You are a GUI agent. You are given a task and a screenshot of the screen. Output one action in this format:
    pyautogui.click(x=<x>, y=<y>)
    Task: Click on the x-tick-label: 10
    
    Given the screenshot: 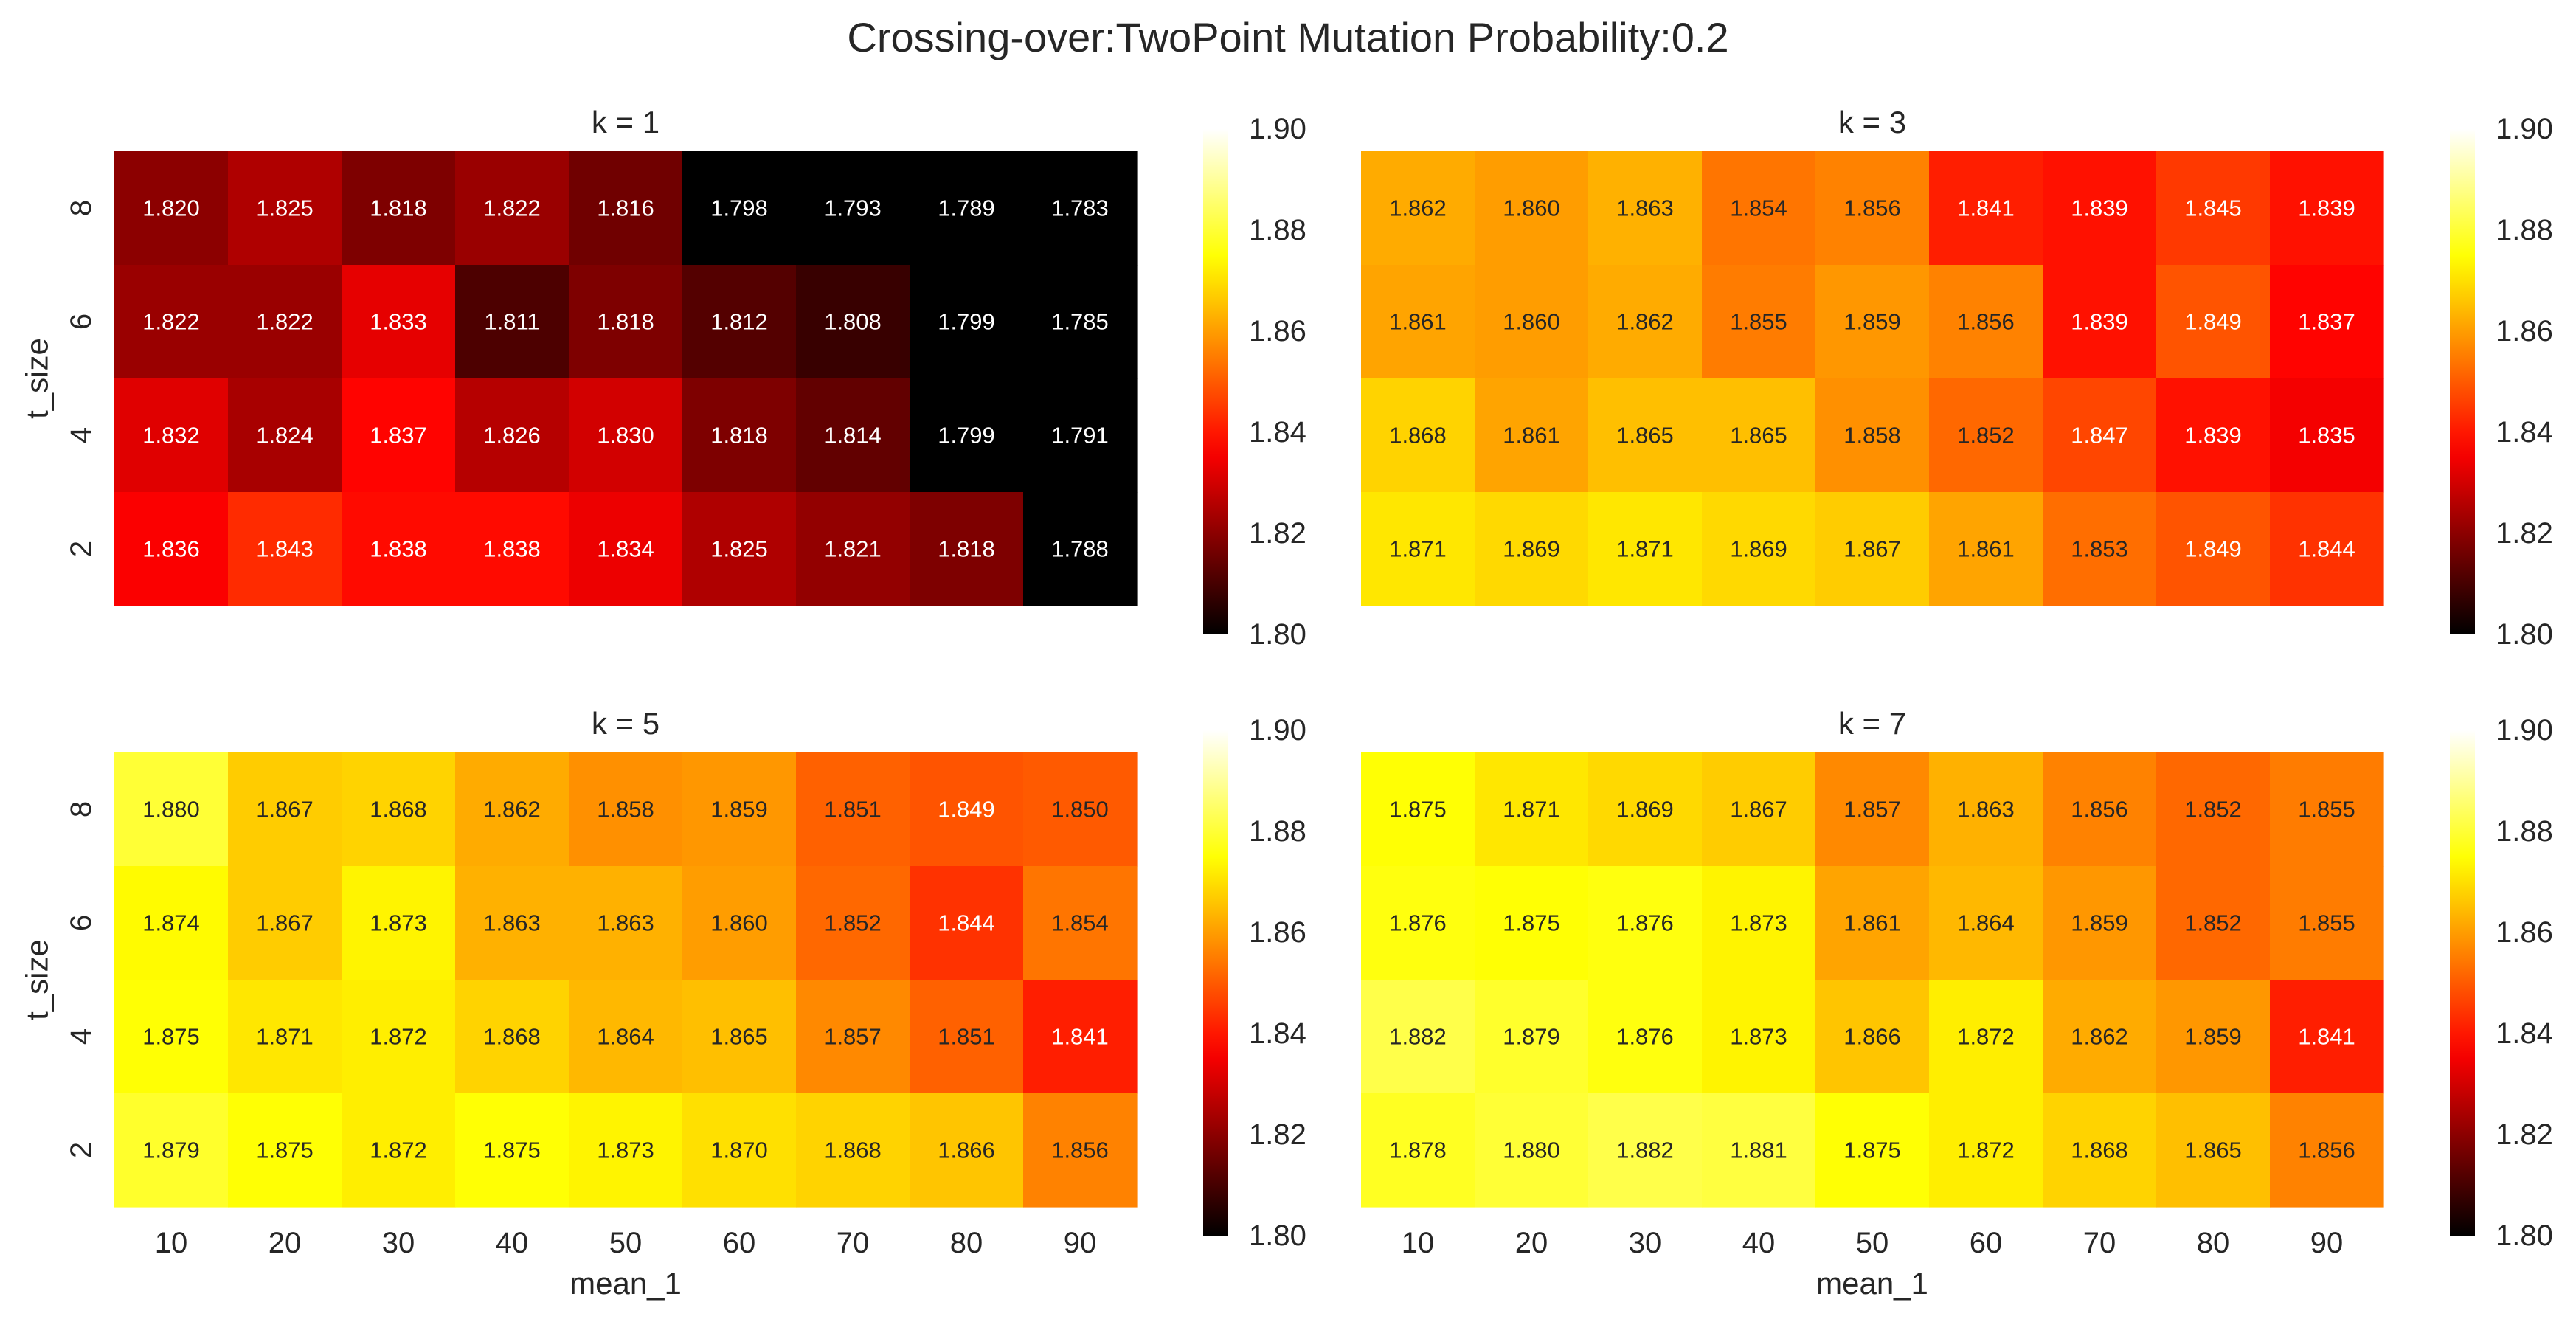 What is the action you would take?
    pyautogui.click(x=1419, y=1243)
    